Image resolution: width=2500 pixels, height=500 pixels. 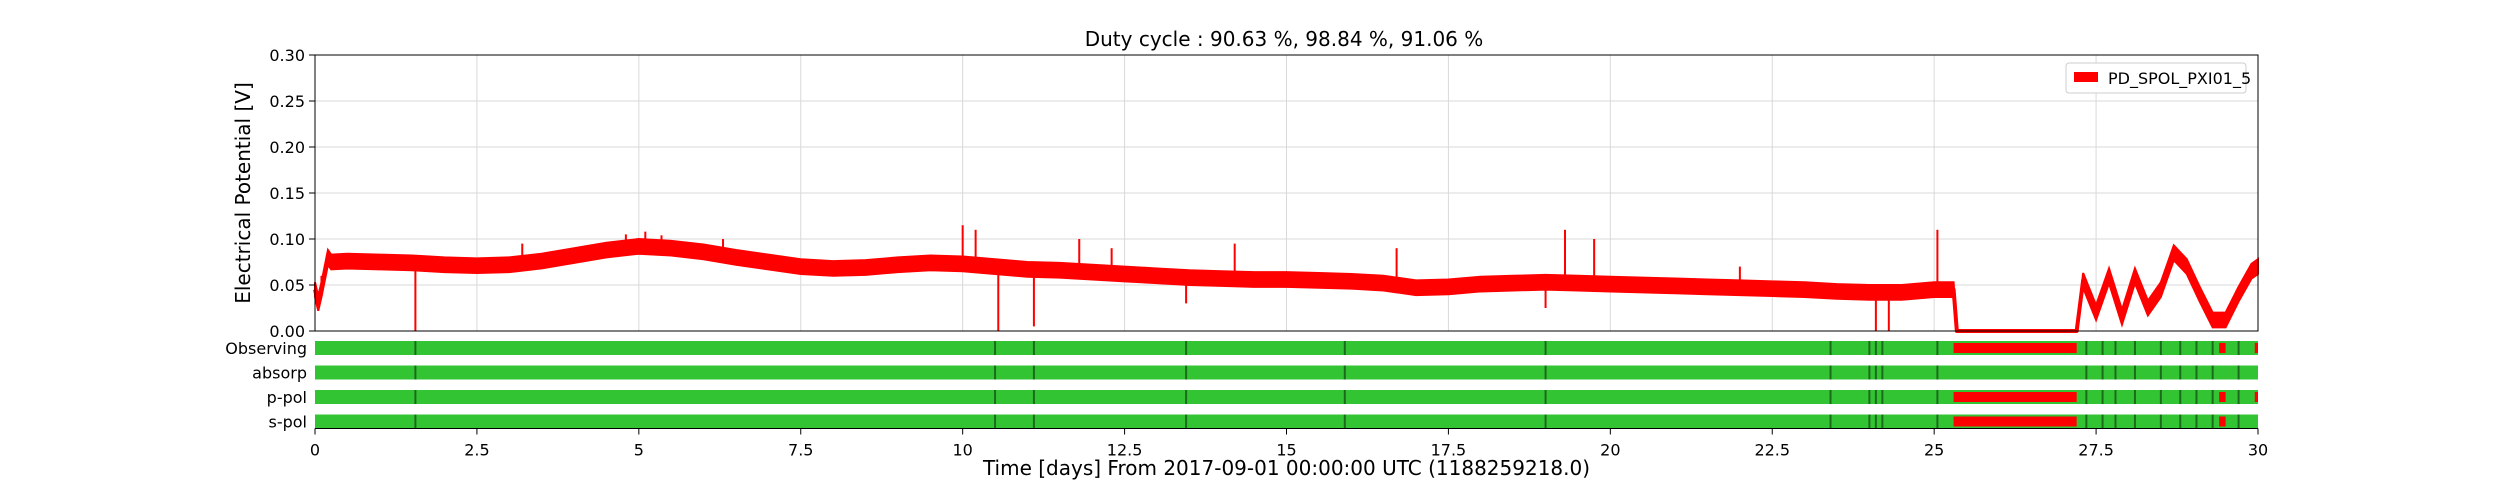 I want to click on y-axis-ticks: 0.00 0.05 0.10 0.15 0.20 0.25 0.30, so click(x=292, y=193).